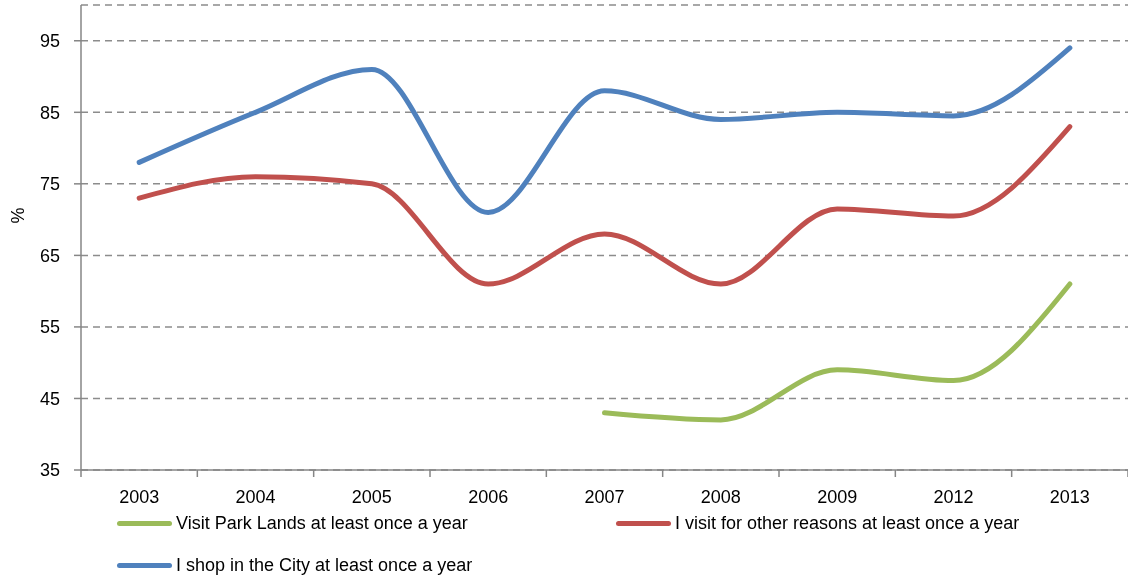  What do you see at coordinates (324, 565) in the screenshot?
I see `legend-label: I shop in the City at least once a year` at bounding box center [324, 565].